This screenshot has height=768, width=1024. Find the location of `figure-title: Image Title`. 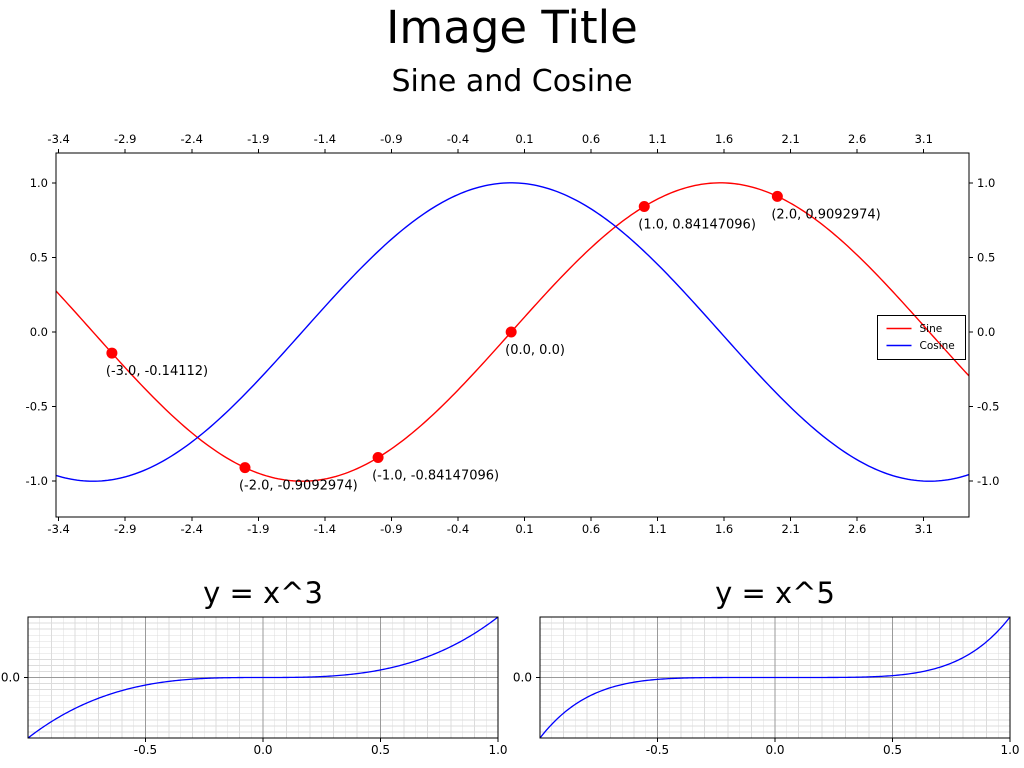

figure-title: Image Title is located at coordinates (512, 27).